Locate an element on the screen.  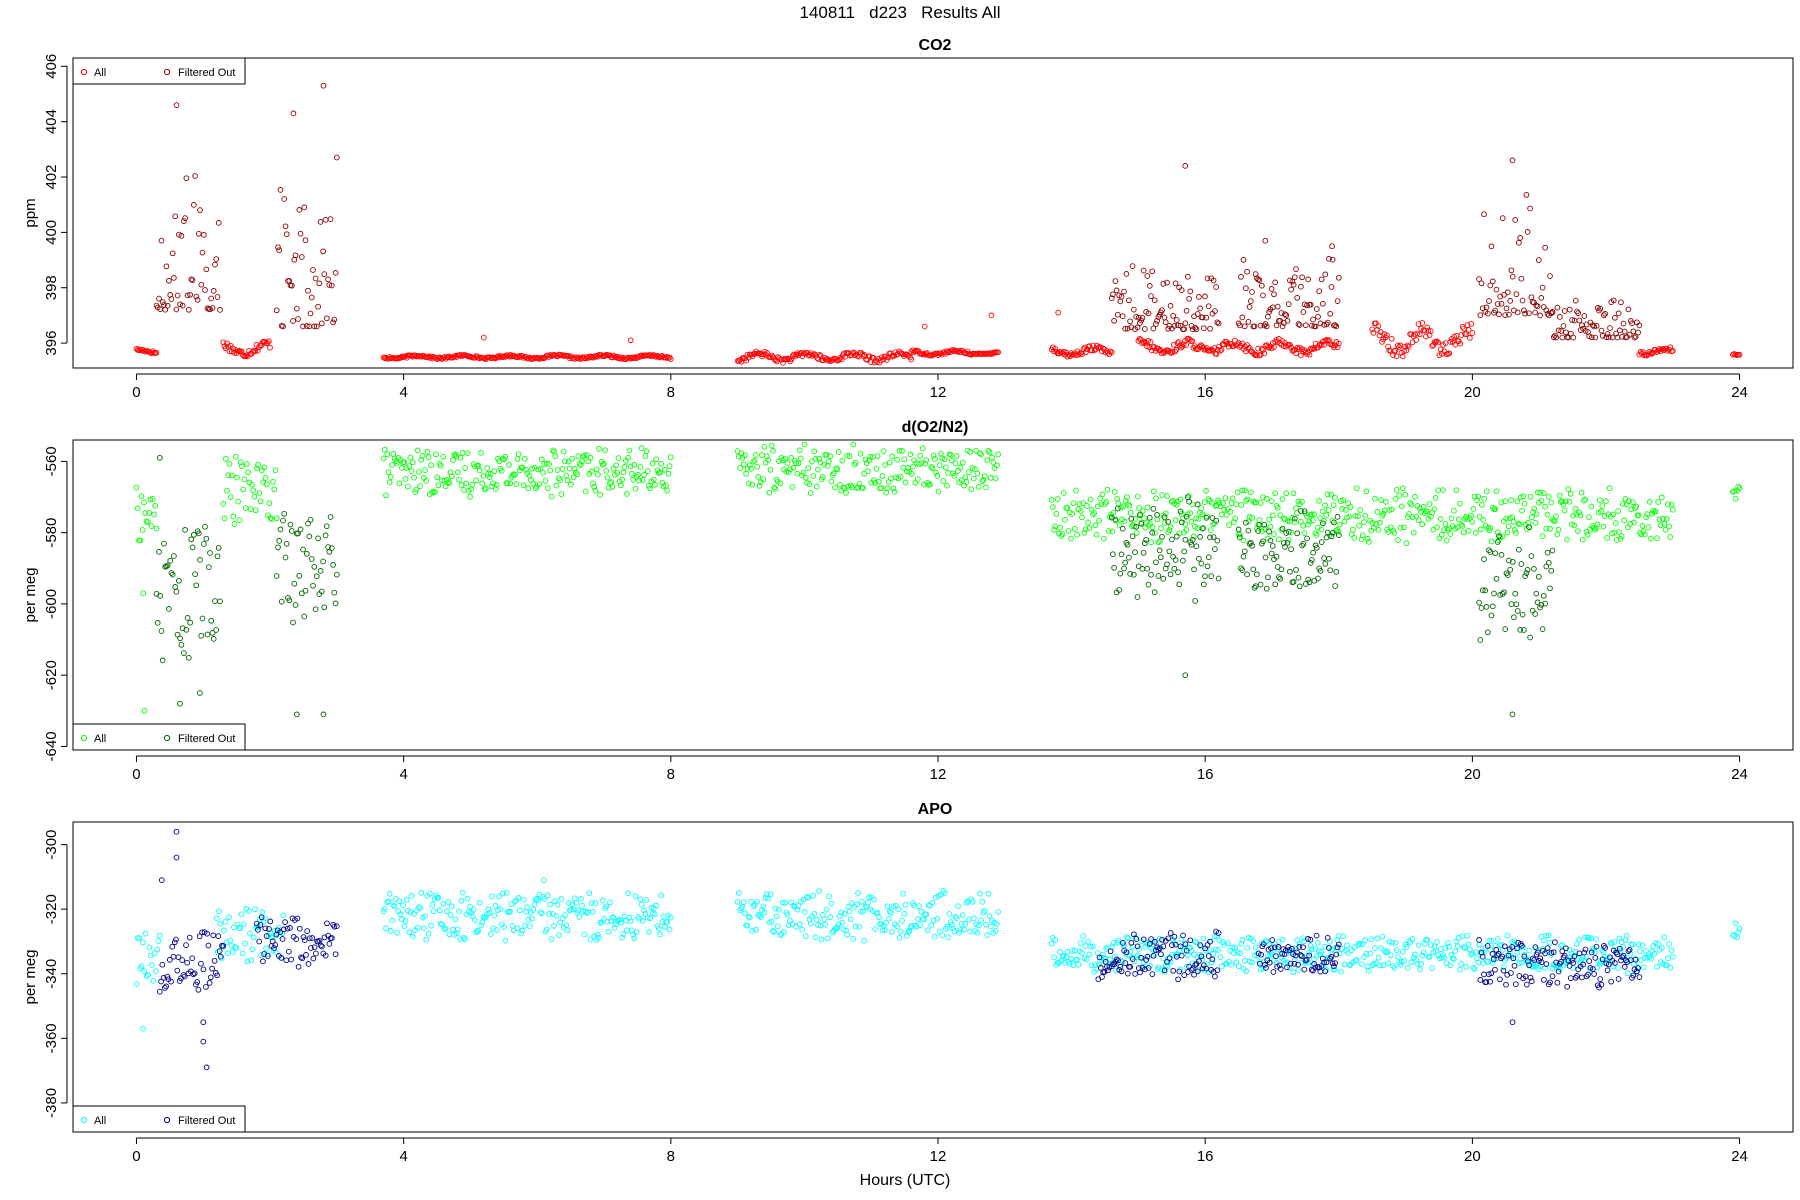
y-tick-label: 396 is located at coordinates (51, 343).